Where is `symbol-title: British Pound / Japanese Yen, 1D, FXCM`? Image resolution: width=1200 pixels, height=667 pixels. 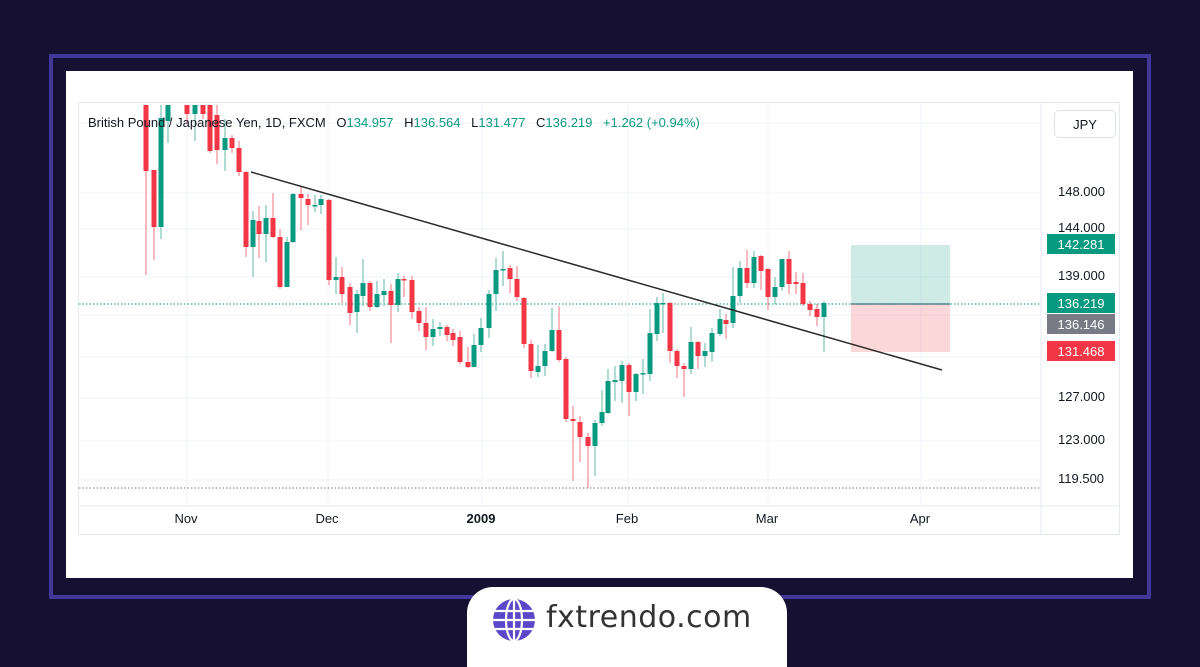
symbol-title: British Pound / Japanese Yen, 1D, FXCM is located at coordinates (207, 122).